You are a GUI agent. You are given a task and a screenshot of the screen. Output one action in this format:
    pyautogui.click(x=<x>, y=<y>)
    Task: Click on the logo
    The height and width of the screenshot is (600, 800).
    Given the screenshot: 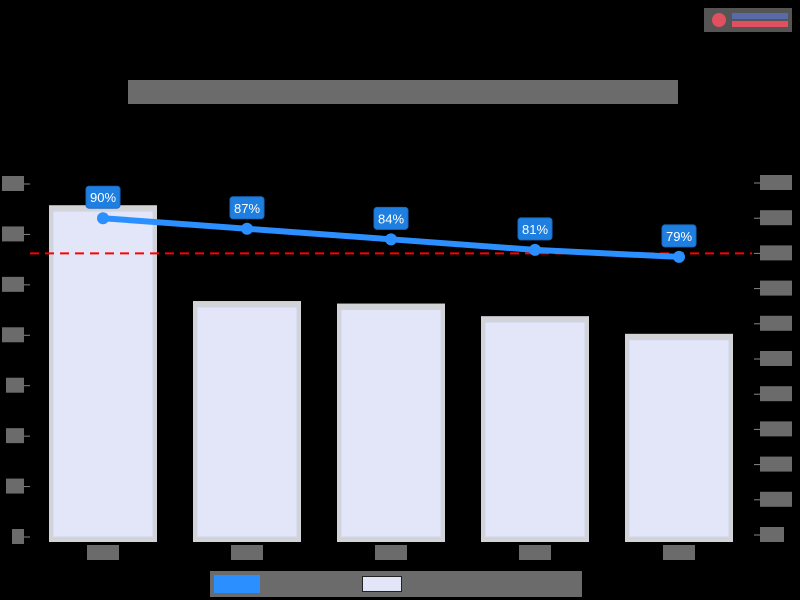 What is the action you would take?
    pyautogui.click(x=748, y=20)
    